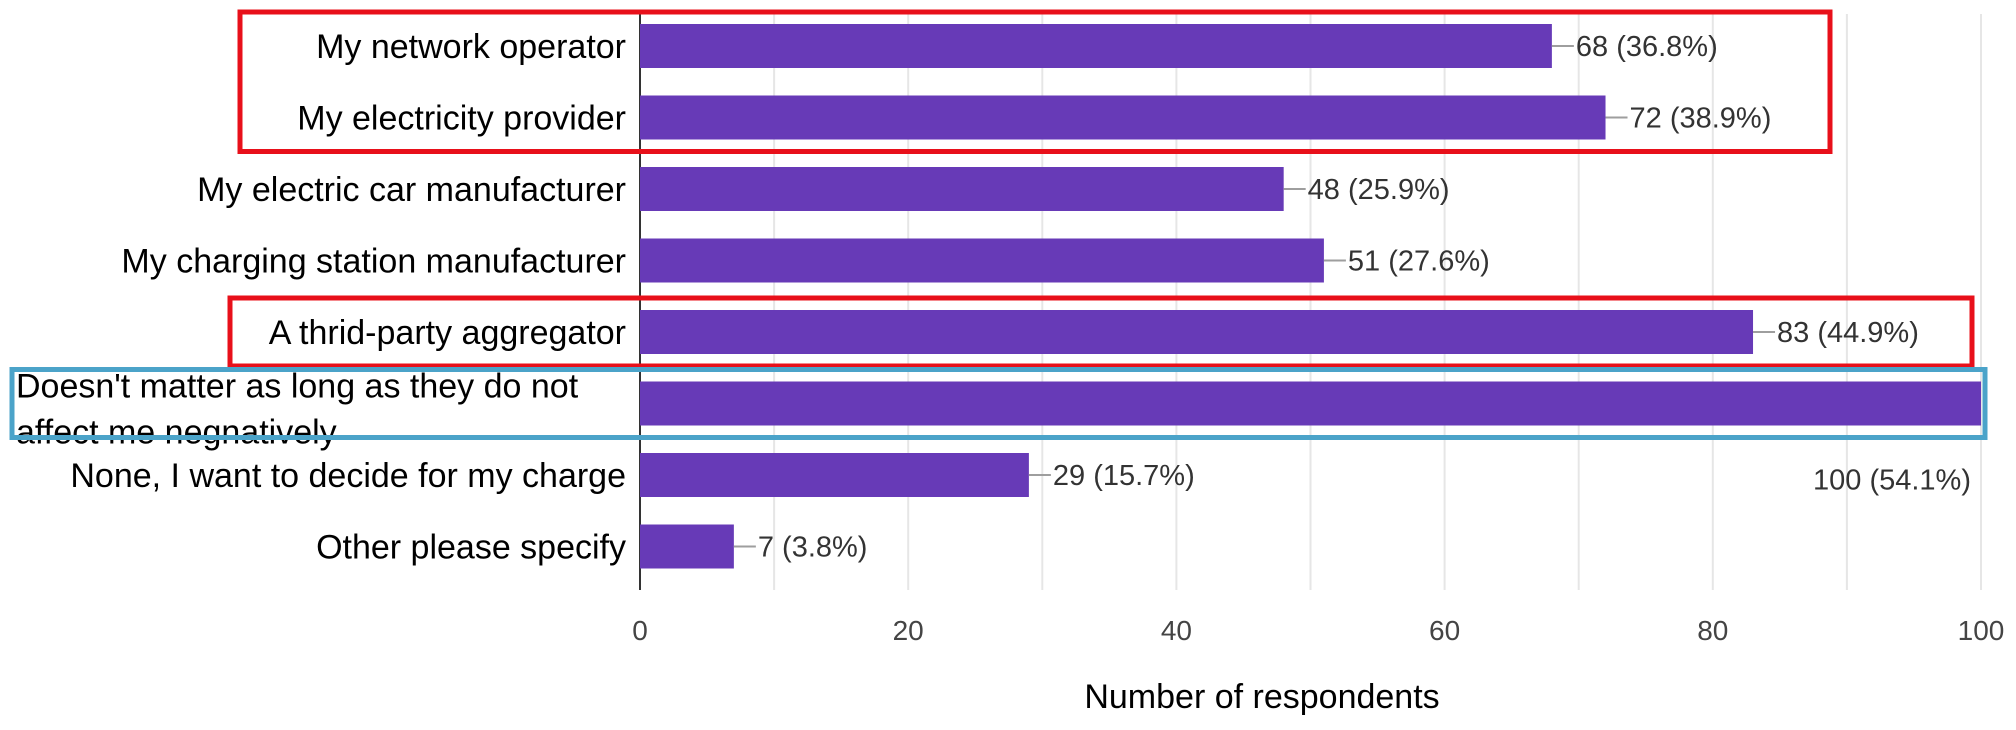 Image resolution: width=2016 pixels, height=730 pixels. I want to click on x-tick-label: 80, so click(1712, 630).